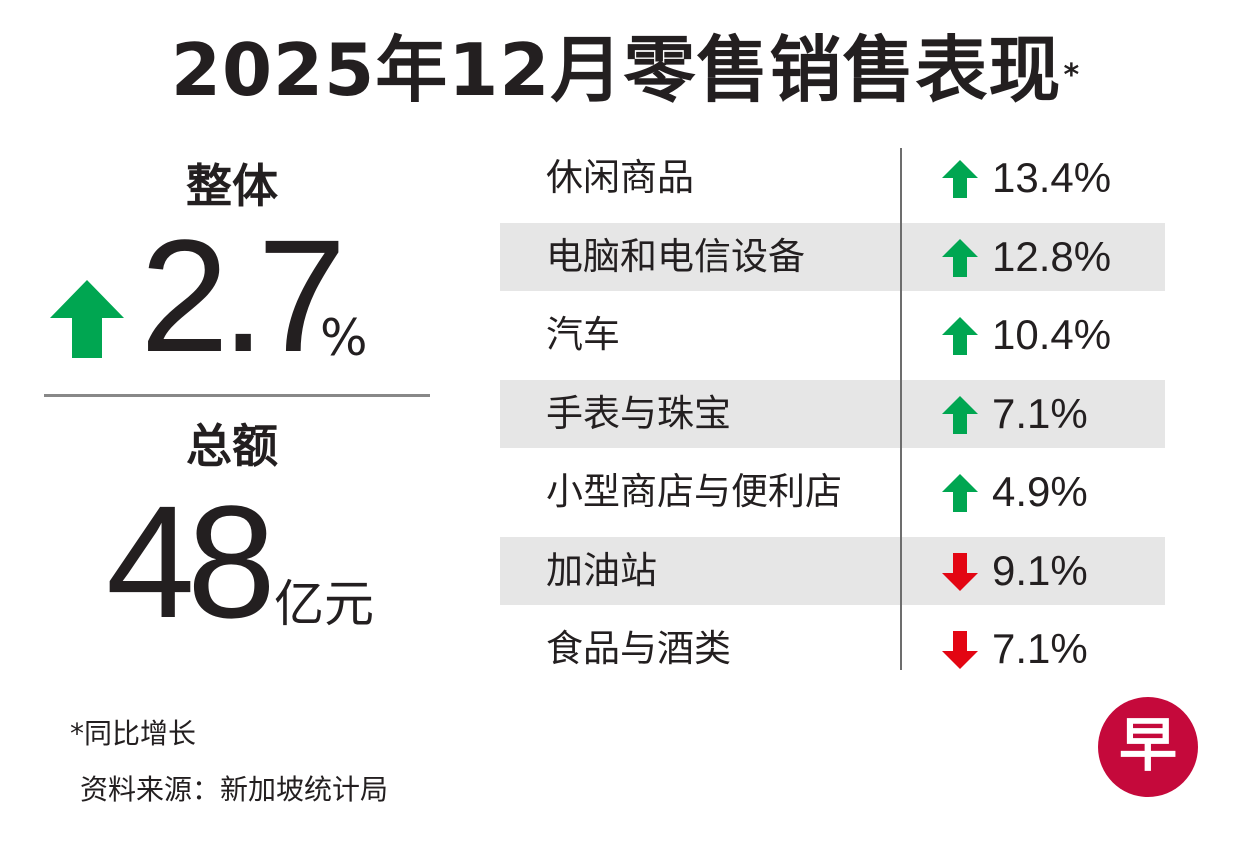  I want to click on change-value: 13.4%, so click(1052, 177).